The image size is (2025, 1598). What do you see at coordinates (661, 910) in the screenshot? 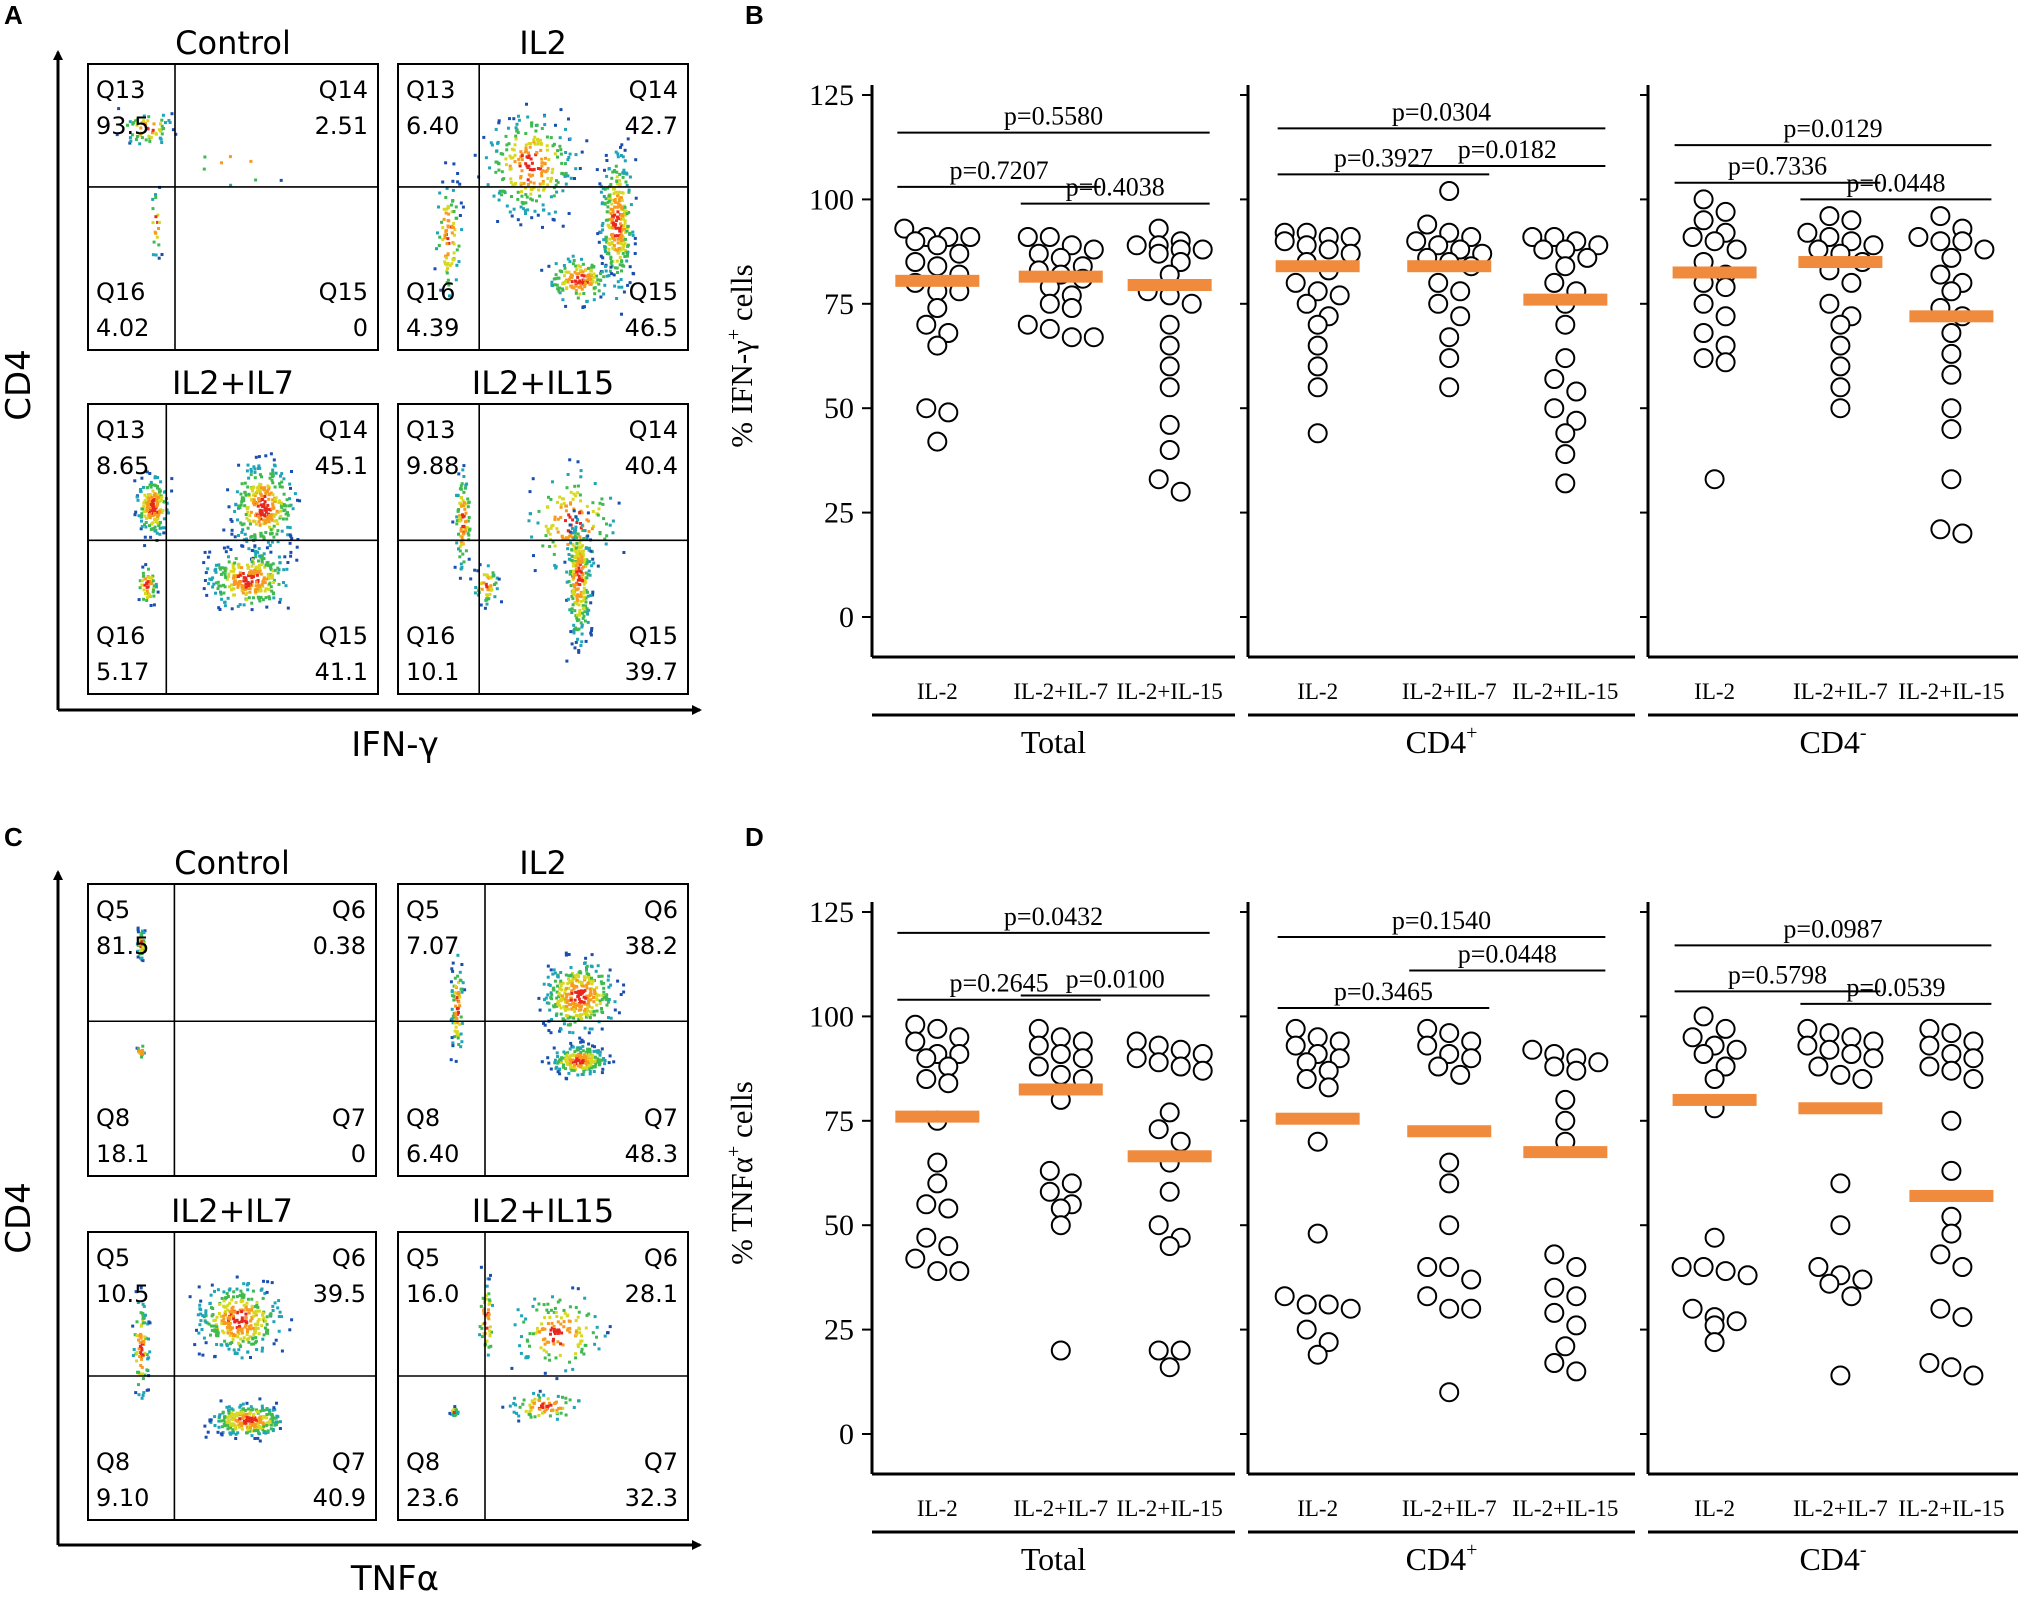
I see `quadrant-label: Q6` at bounding box center [661, 910].